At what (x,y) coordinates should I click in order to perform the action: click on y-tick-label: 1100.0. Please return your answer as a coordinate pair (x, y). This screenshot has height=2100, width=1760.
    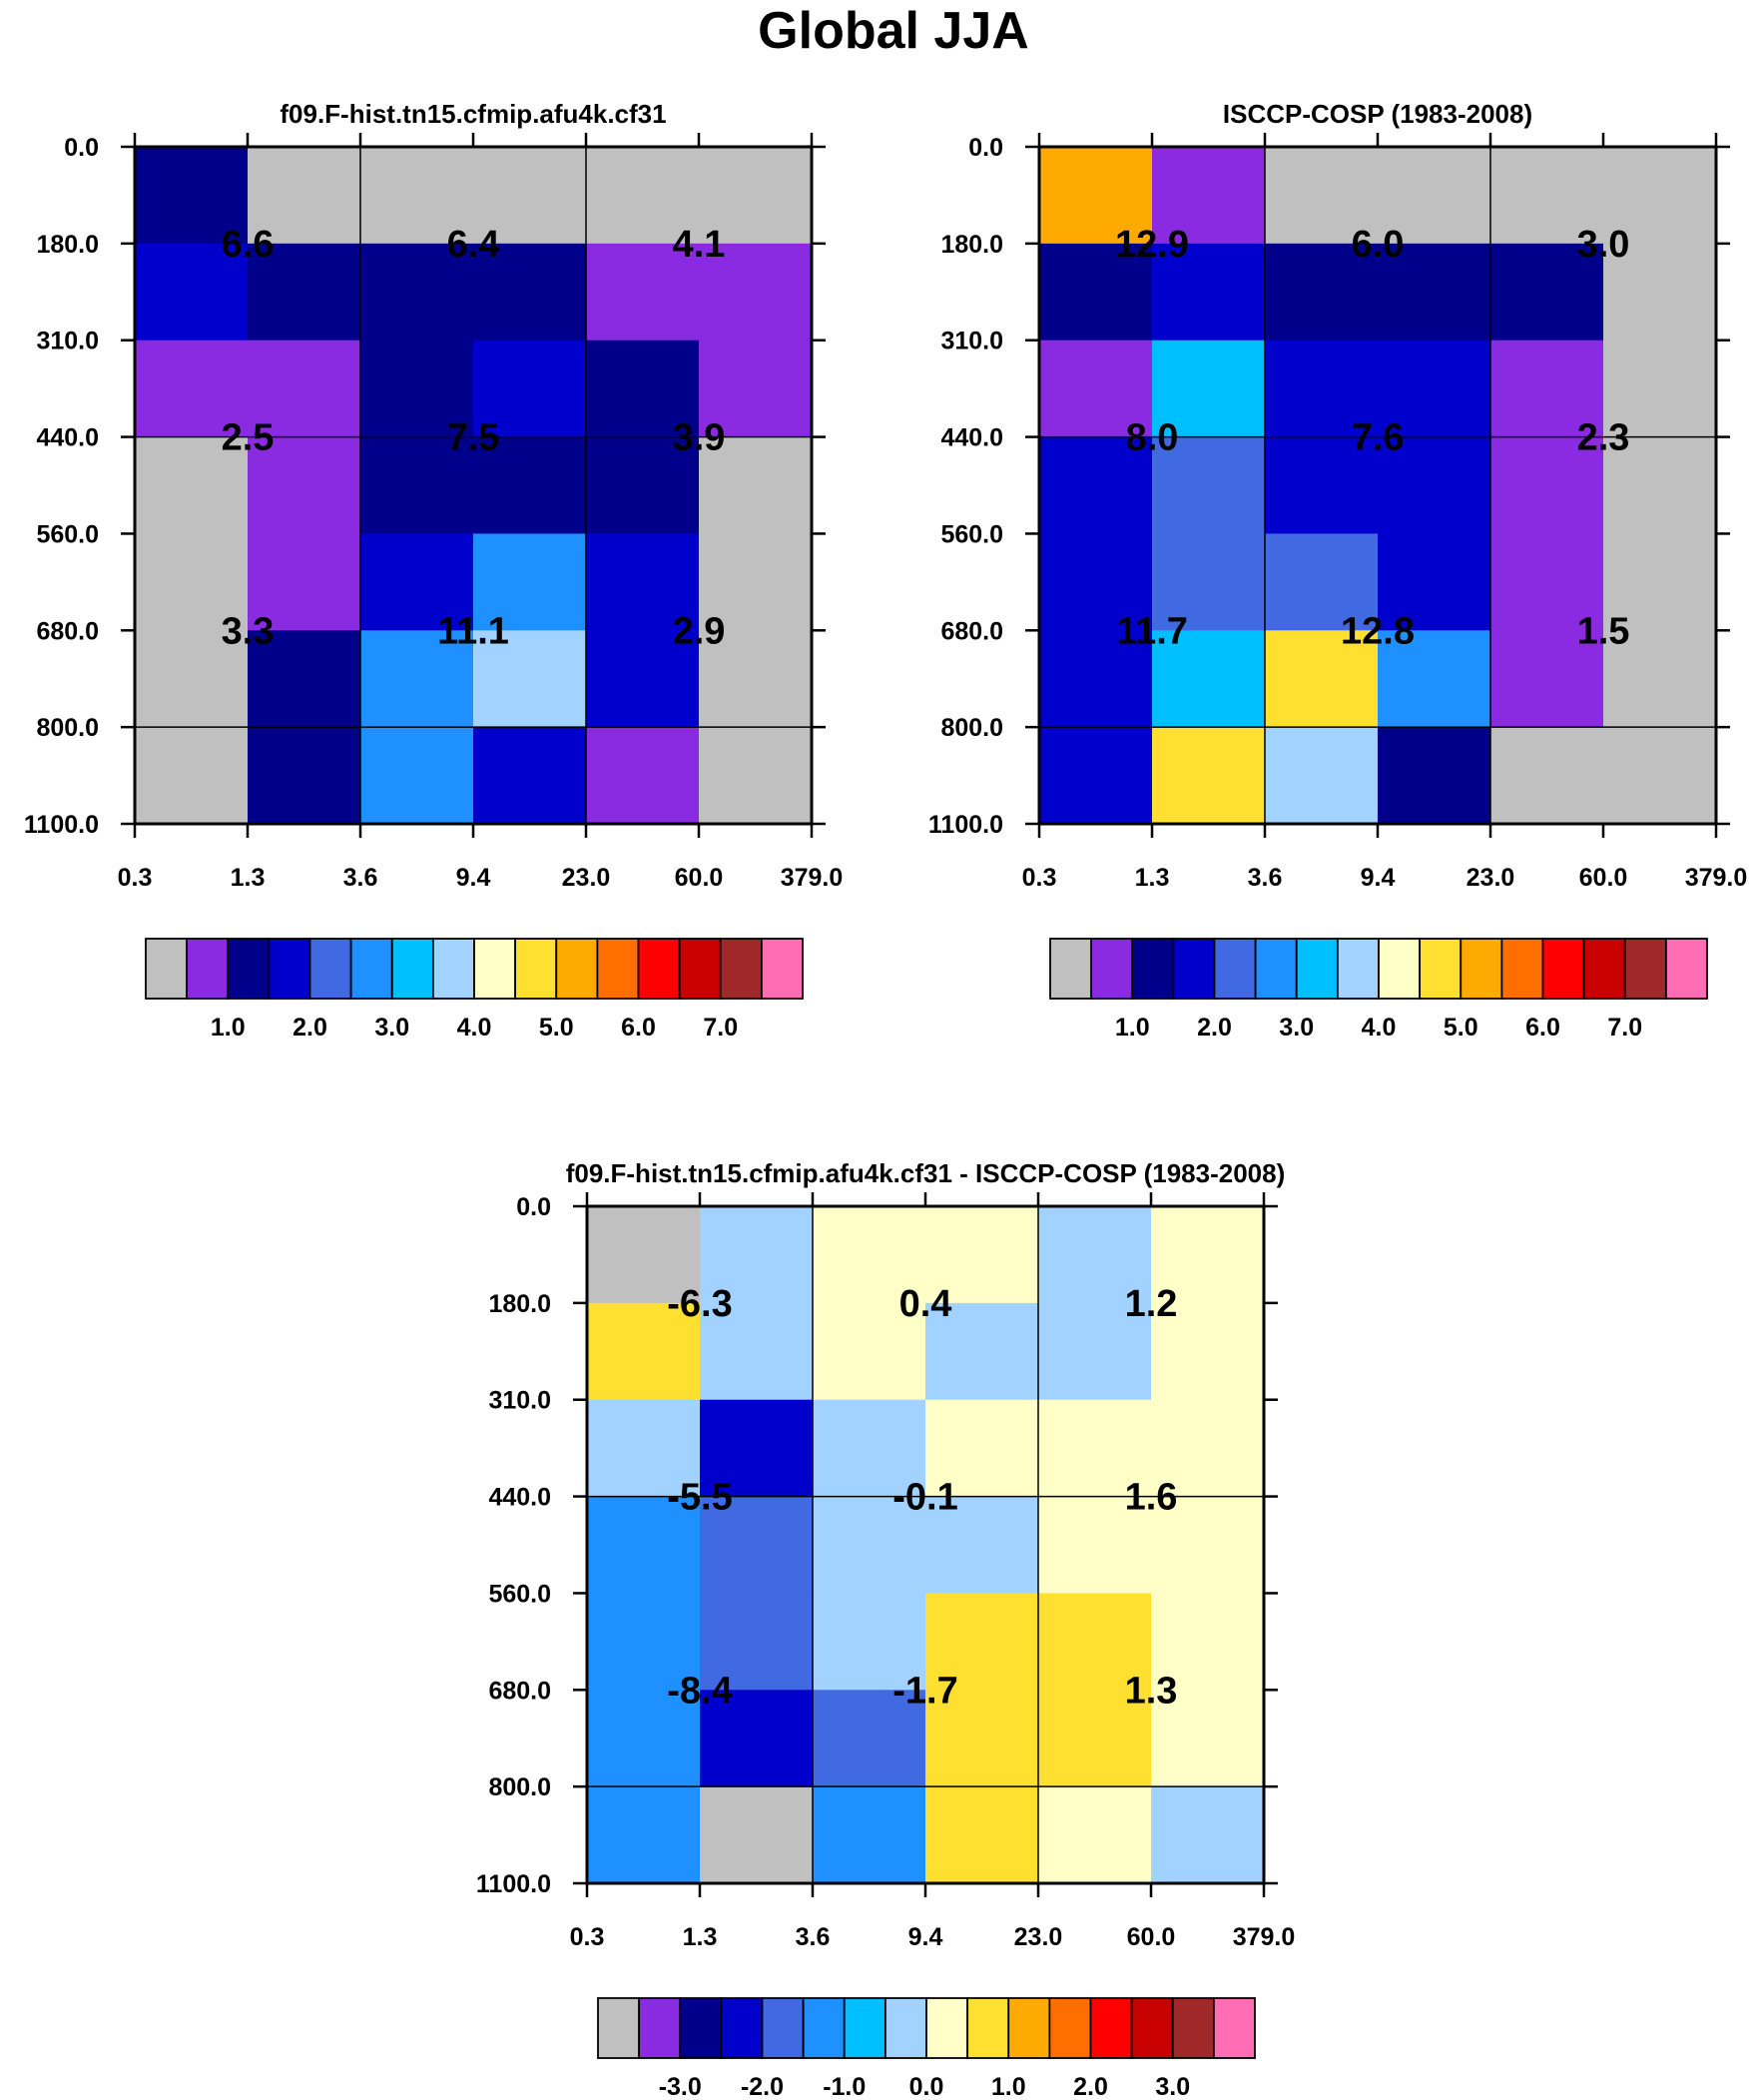
    Looking at the image, I should click on (61, 825).